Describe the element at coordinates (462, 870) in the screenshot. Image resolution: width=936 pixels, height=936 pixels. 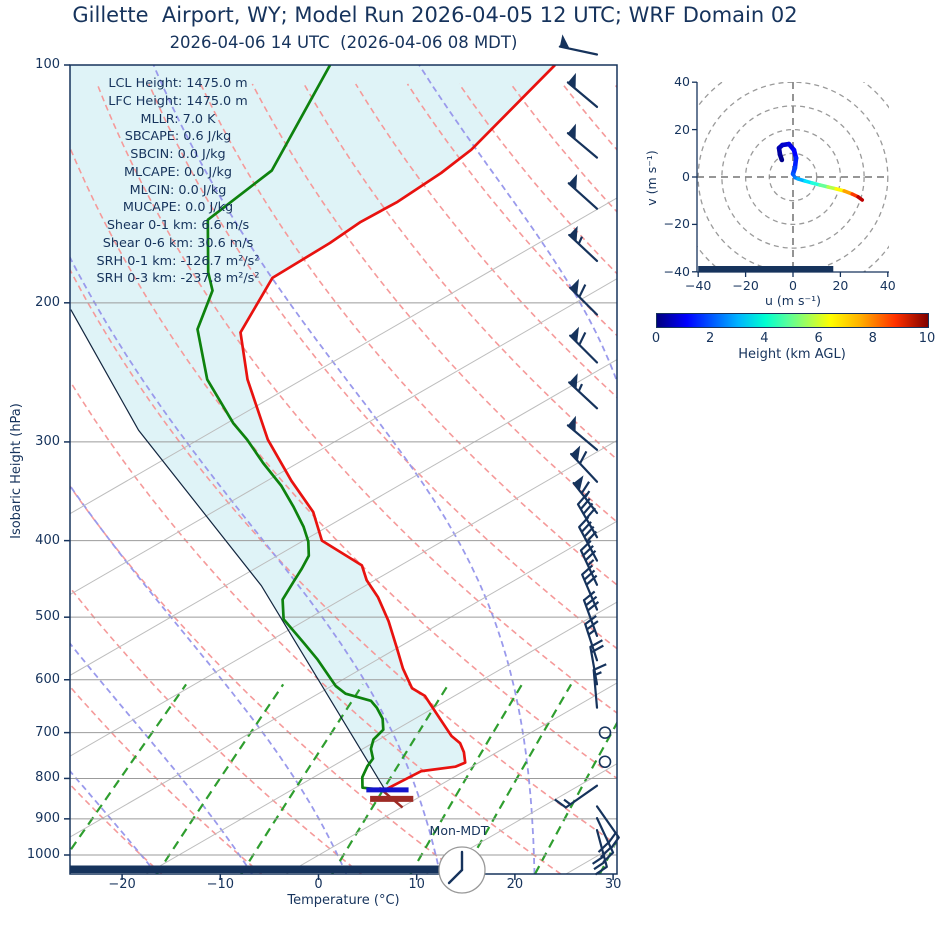
I see `clock-icon` at that location.